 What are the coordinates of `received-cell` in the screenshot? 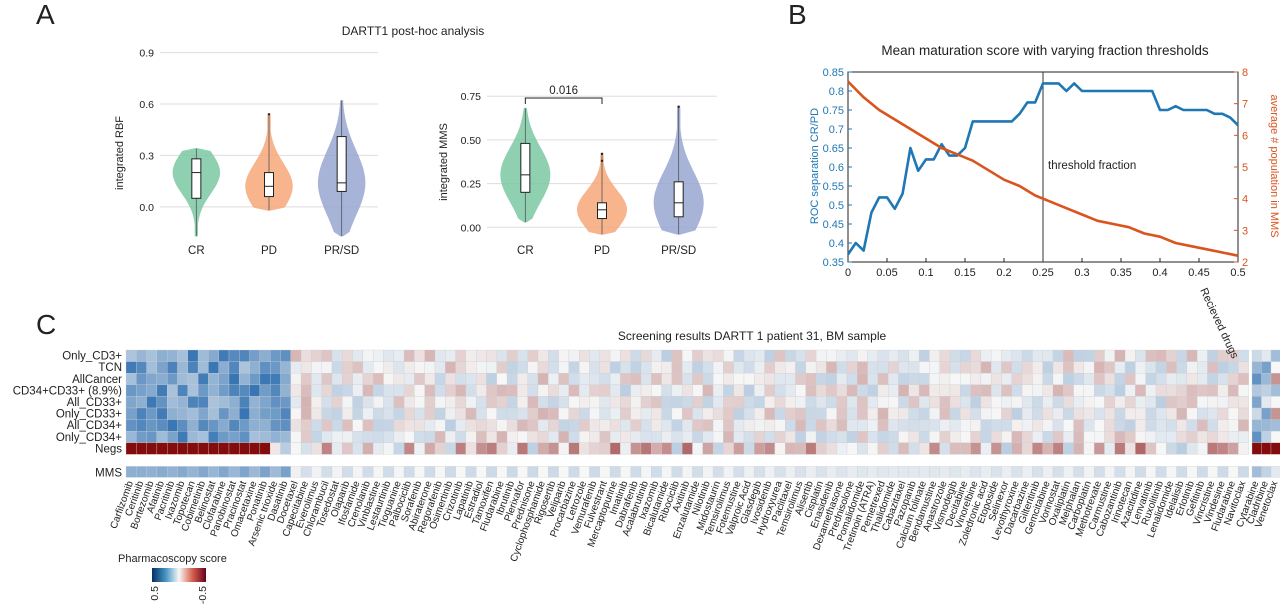 It's located at (1275, 437).